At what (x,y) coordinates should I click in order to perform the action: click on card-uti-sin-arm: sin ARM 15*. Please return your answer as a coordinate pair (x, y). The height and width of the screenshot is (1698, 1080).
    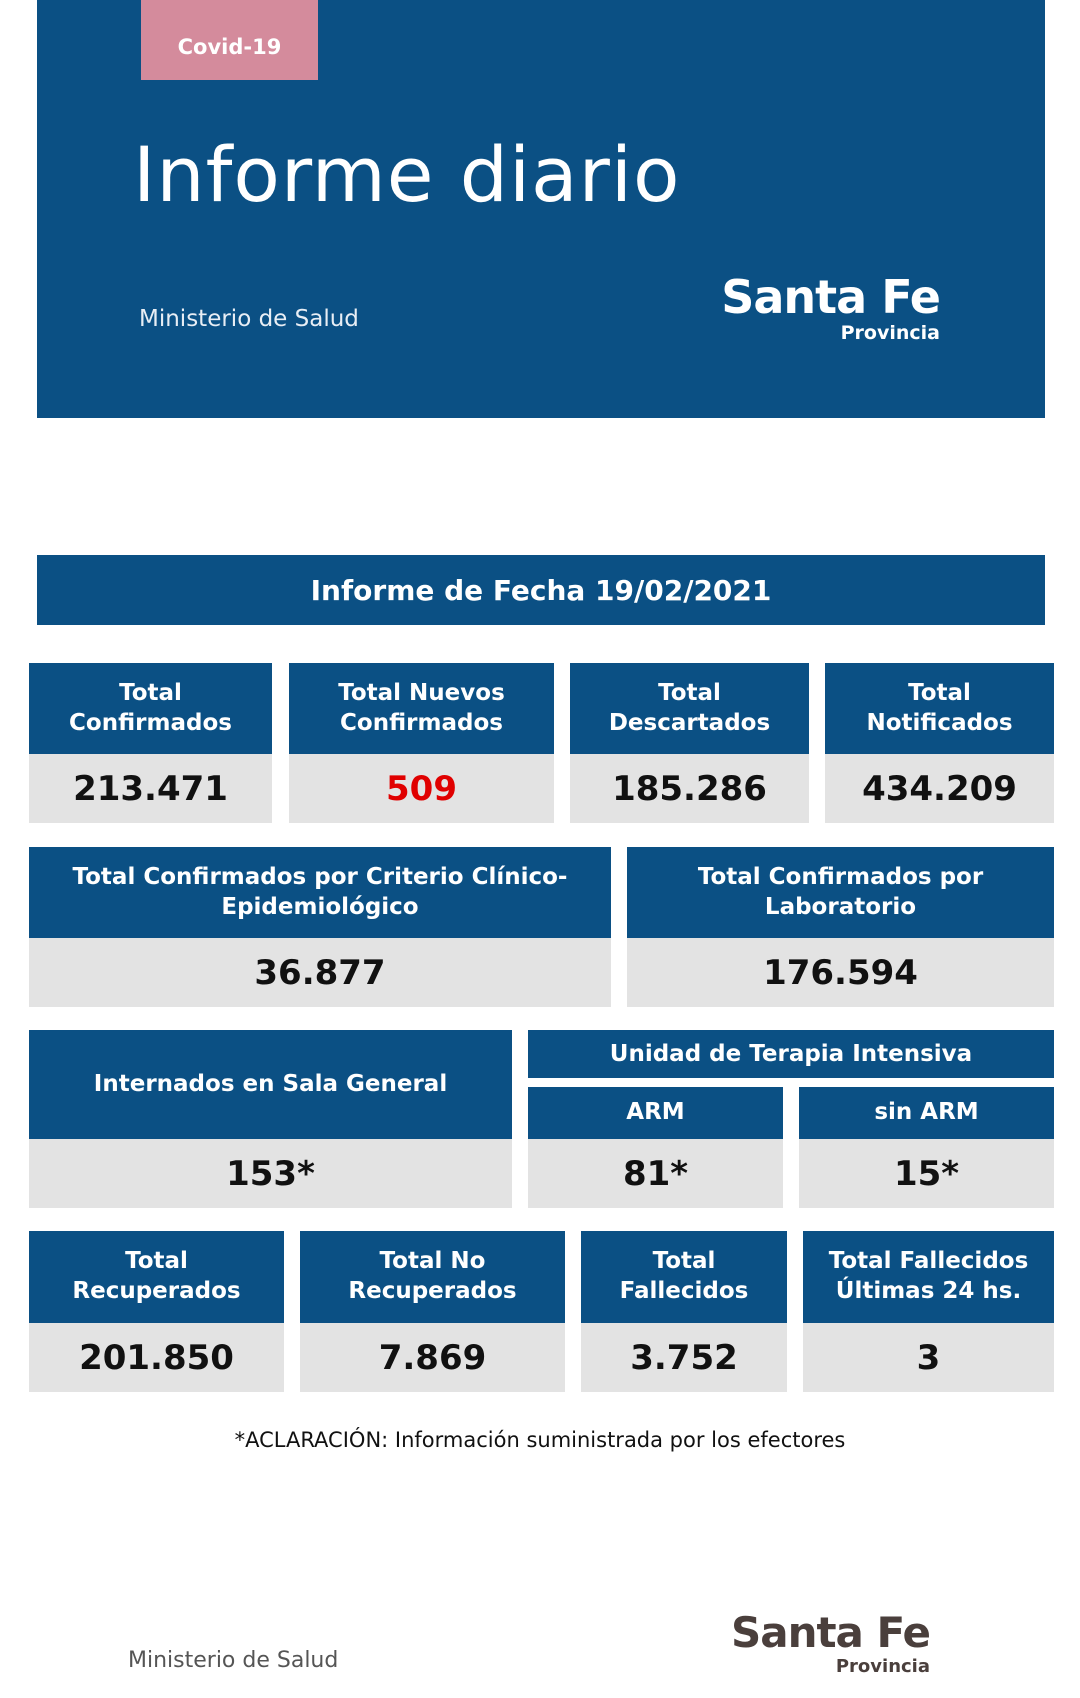
    Looking at the image, I should click on (926, 1147).